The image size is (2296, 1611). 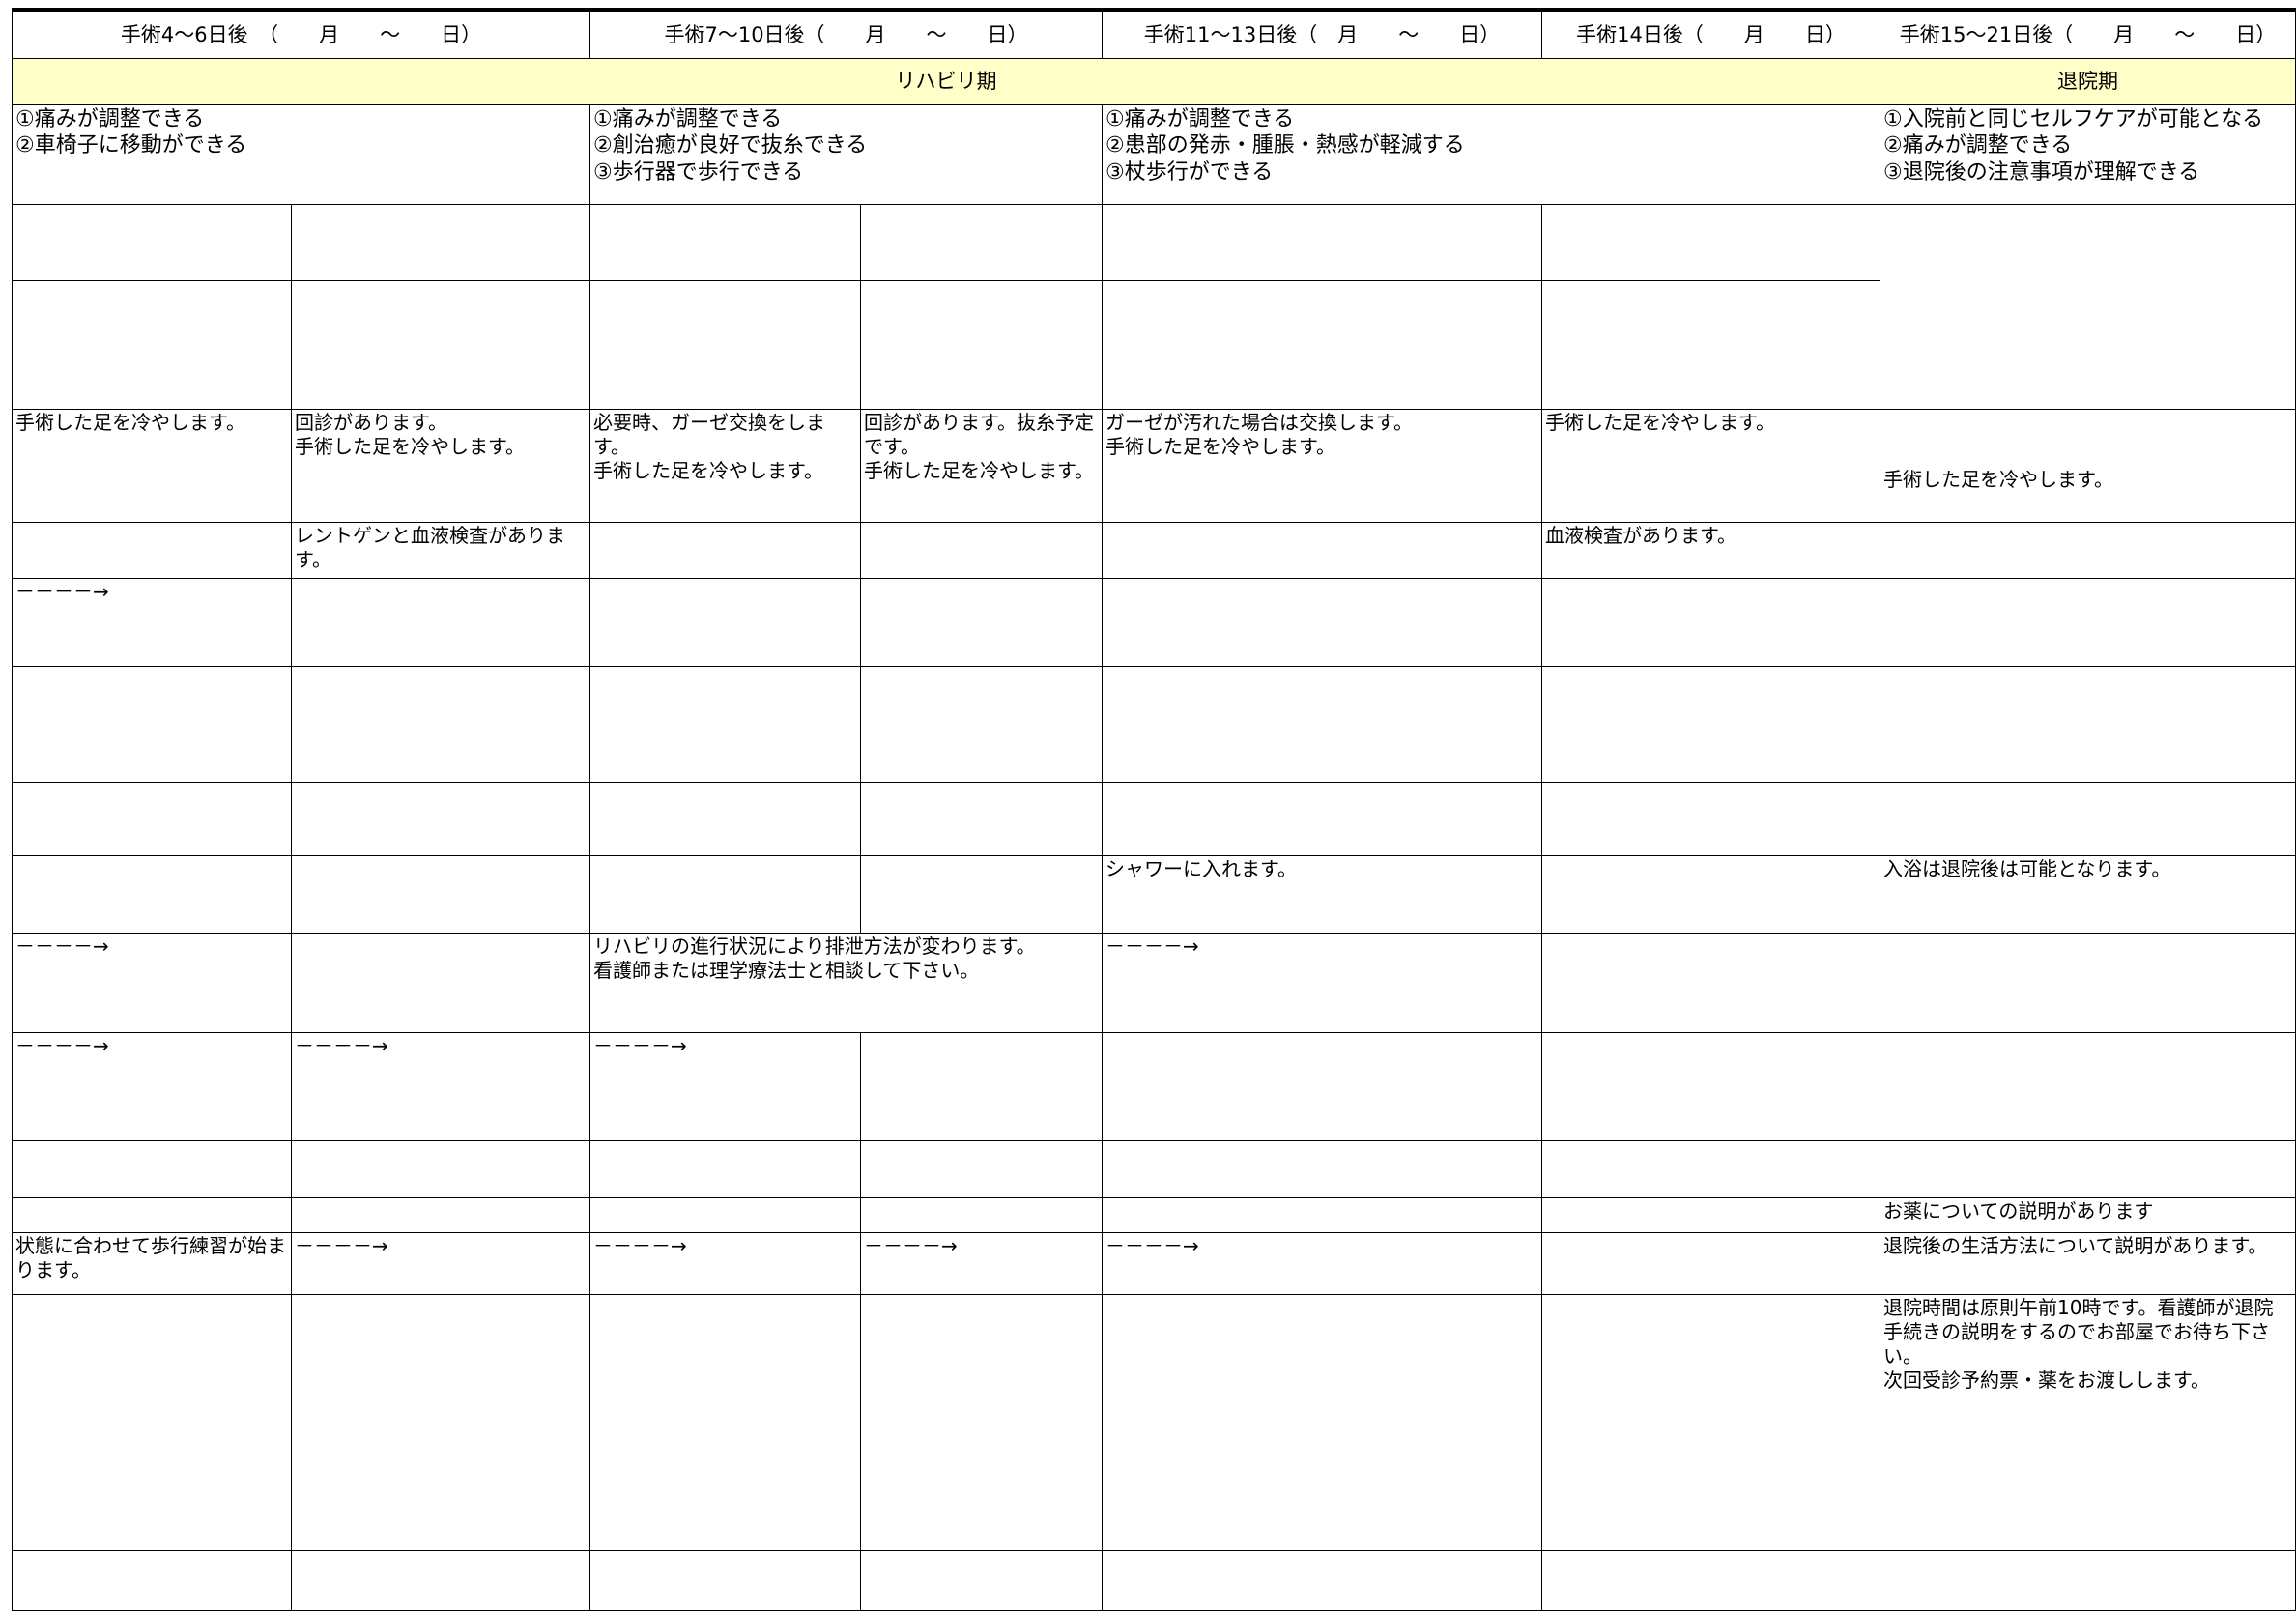 What do you see at coordinates (2088, 33) in the screenshot?
I see `header-cell: 手術15〜21日後（ 月 ～ 日）` at bounding box center [2088, 33].